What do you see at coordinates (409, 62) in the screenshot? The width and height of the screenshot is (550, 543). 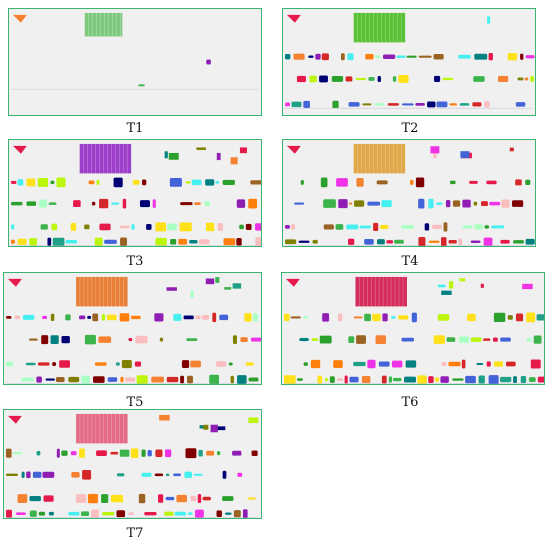 I see `panel-t2` at bounding box center [409, 62].